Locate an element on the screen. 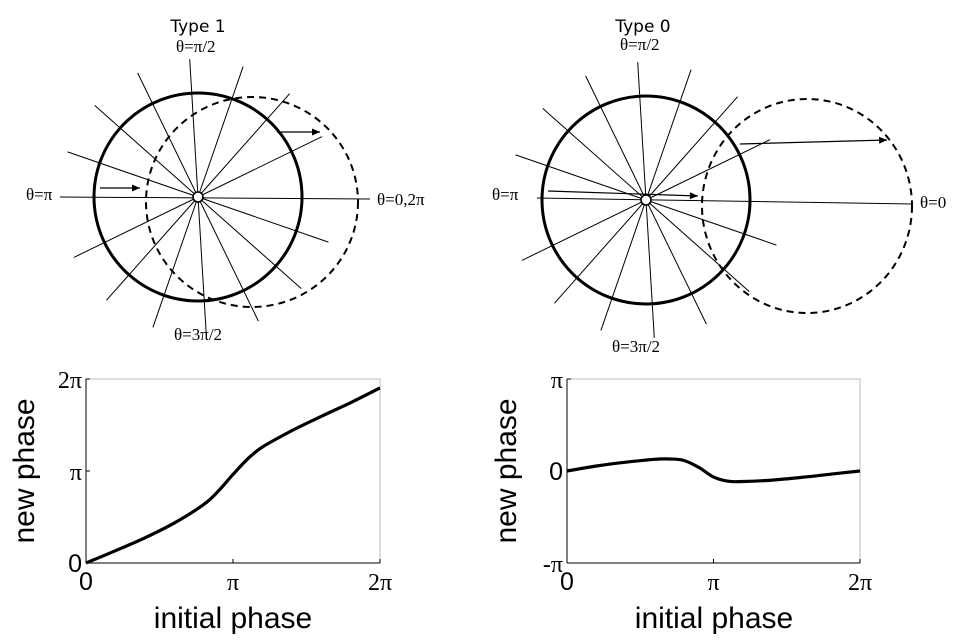 The image size is (961, 640). chart2-frame is located at coordinates (713, 471).